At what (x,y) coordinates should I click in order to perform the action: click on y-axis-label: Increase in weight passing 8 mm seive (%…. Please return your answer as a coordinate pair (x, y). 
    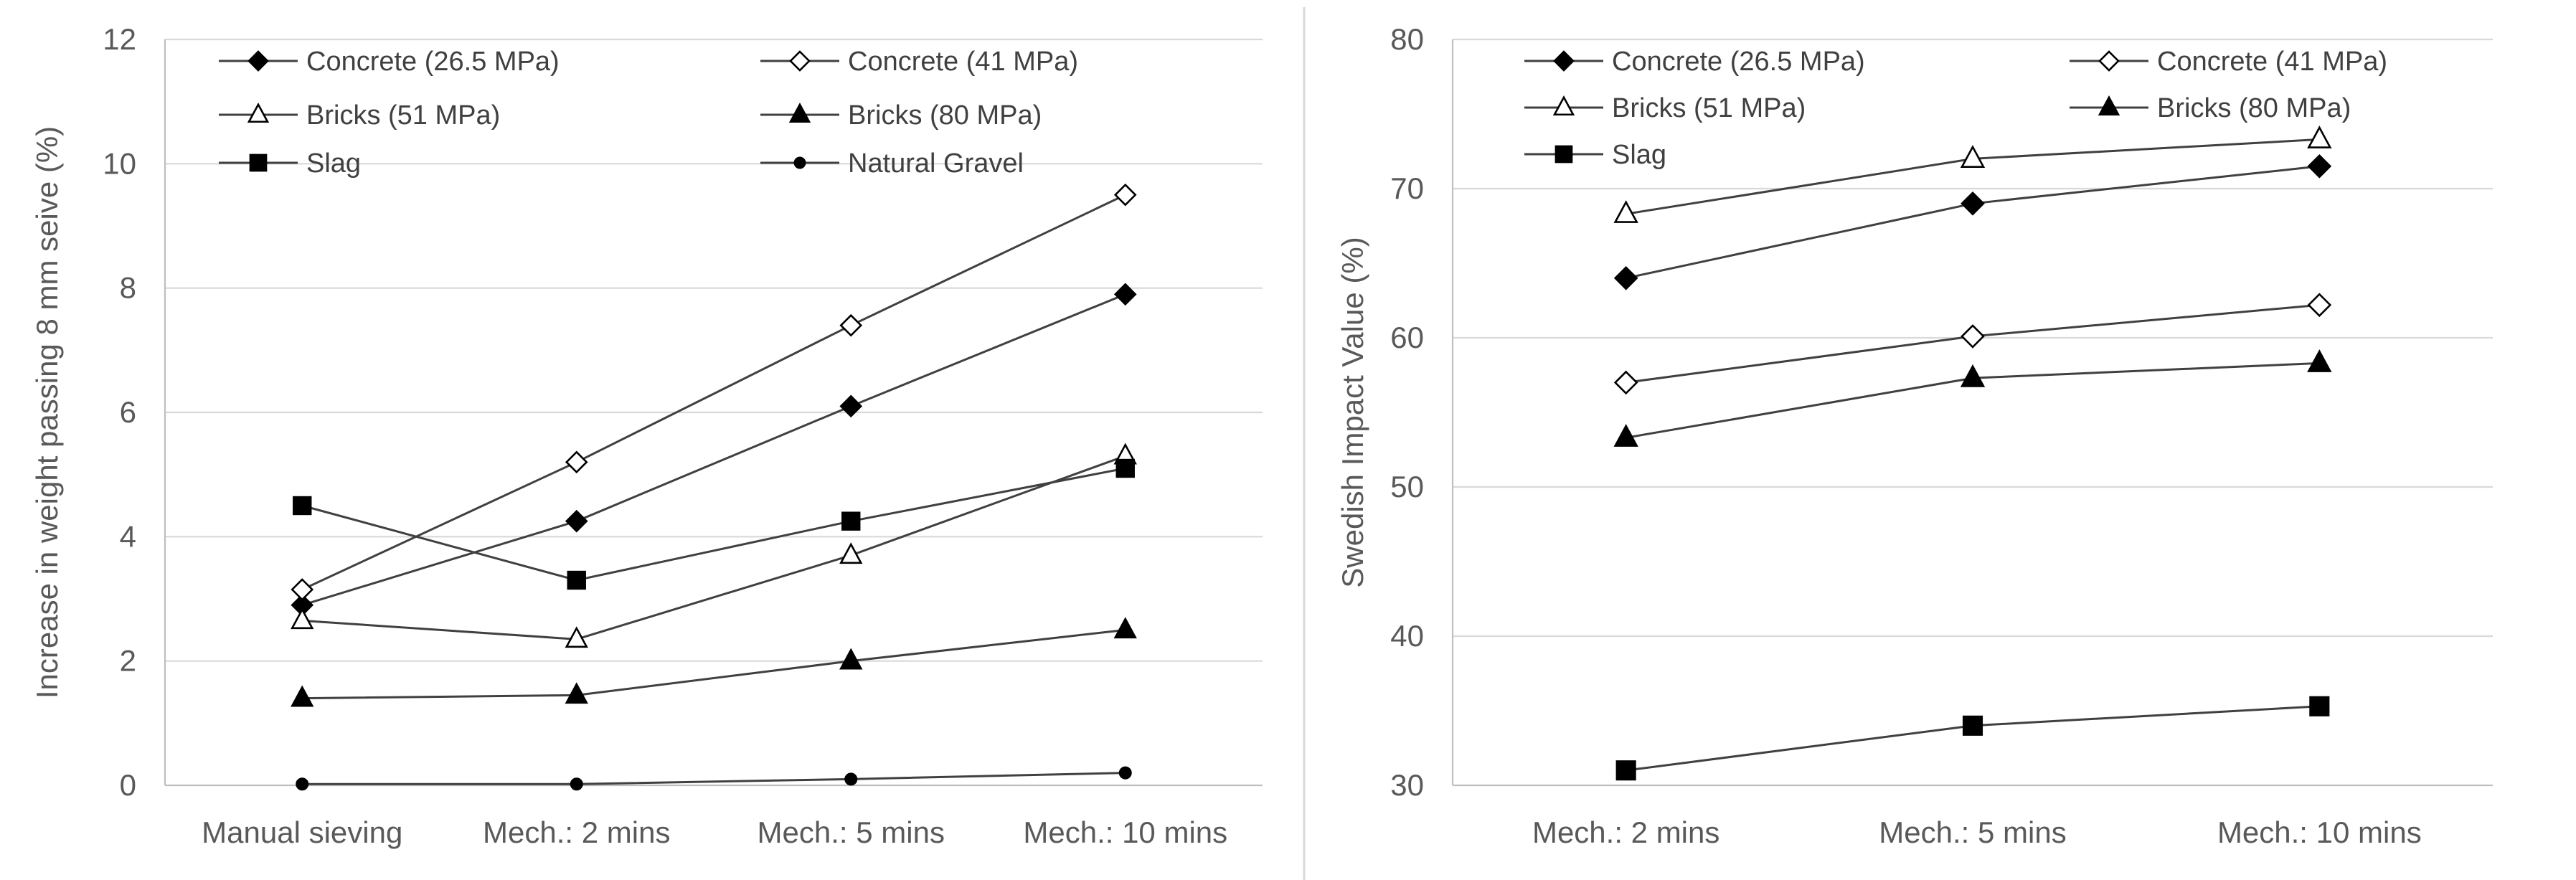
    Looking at the image, I should click on (47, 412).